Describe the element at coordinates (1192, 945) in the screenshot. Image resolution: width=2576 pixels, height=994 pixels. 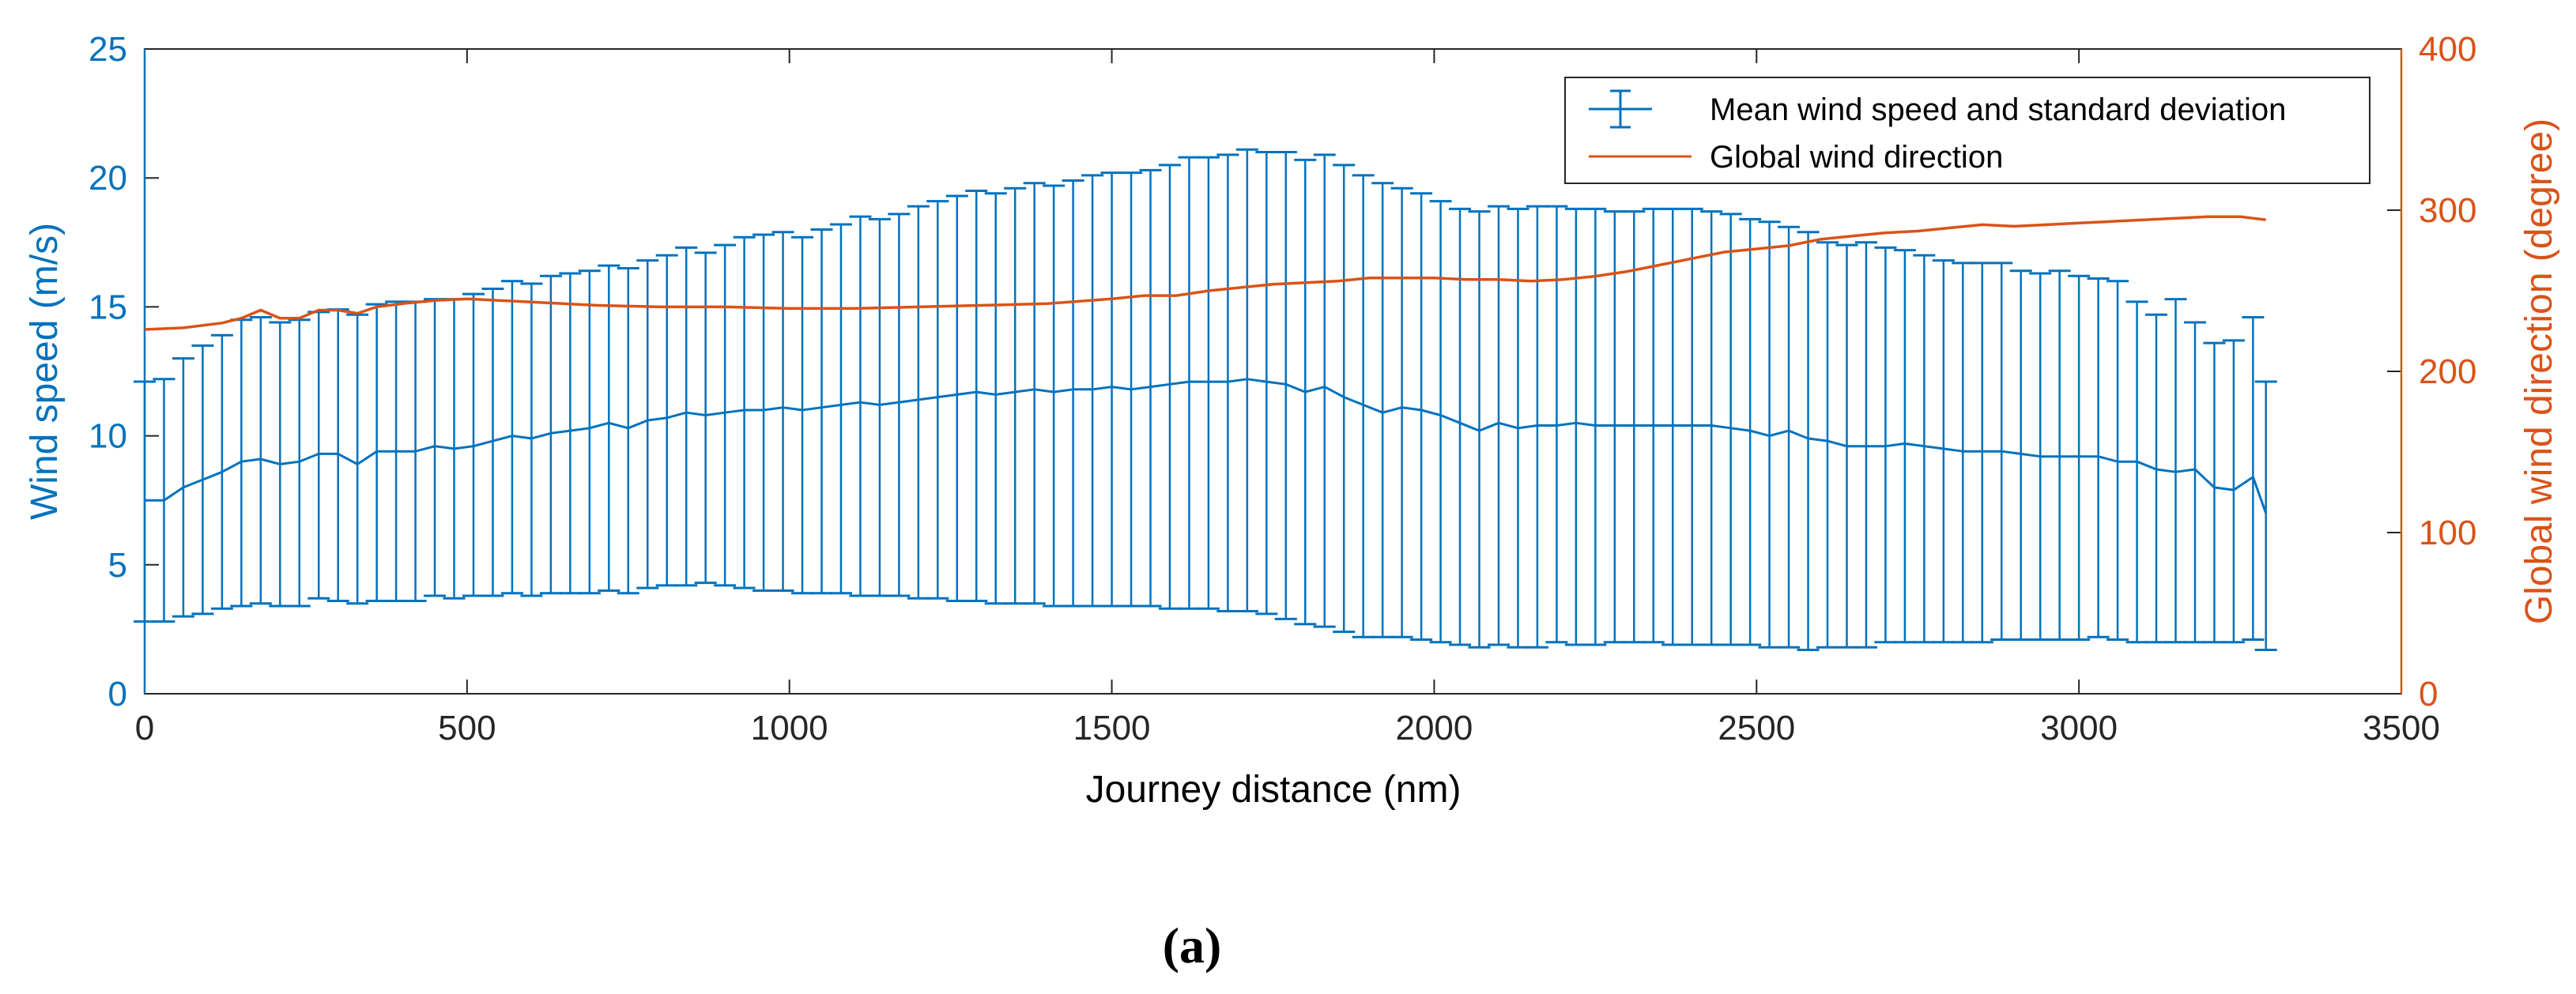
I see `figure-caption: (a)` at that location.